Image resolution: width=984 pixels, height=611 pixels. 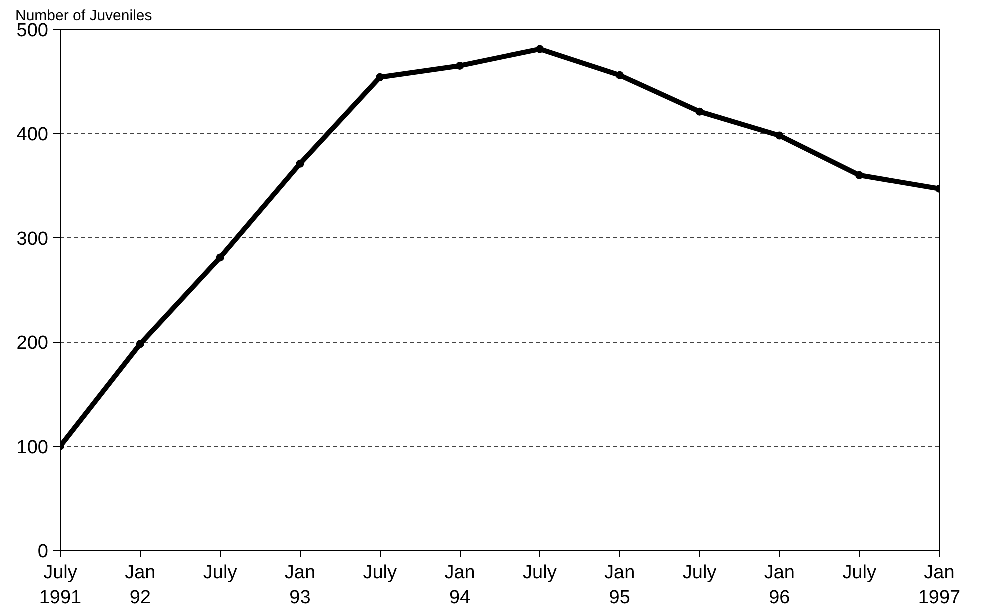 What do you see at coordinates (43, 552) in the screenshot?
I see `y-tick-label: 0` at bounding box center [43, 552].